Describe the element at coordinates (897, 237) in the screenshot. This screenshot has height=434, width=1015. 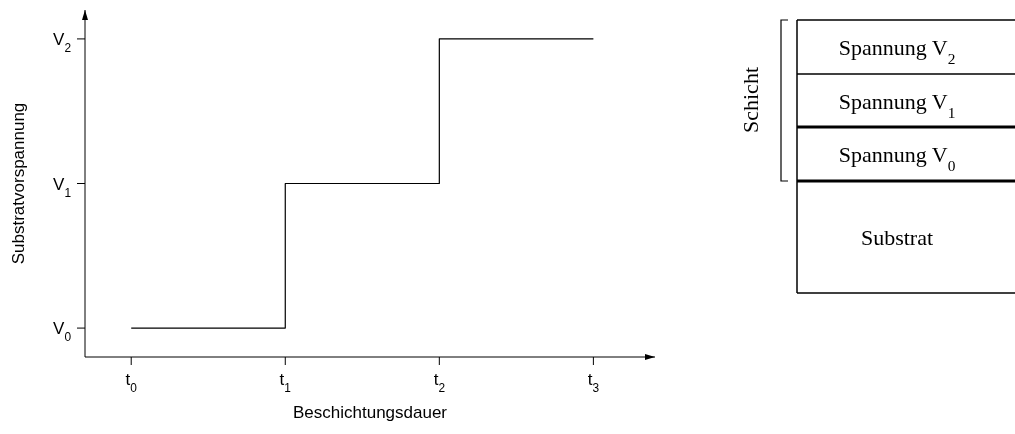
I see `text: Substrat` at that location.